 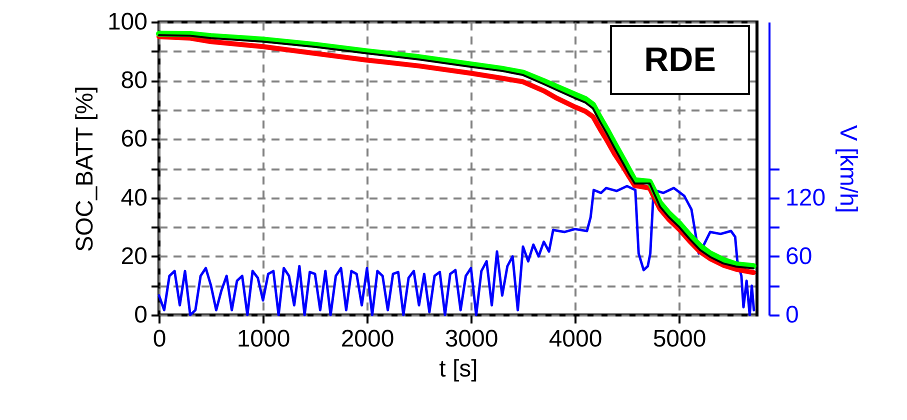 What do you see at coordinates (134, 256) in the screenshot?
I see `y-tick-label: 20` at bounding box center [134, 256].